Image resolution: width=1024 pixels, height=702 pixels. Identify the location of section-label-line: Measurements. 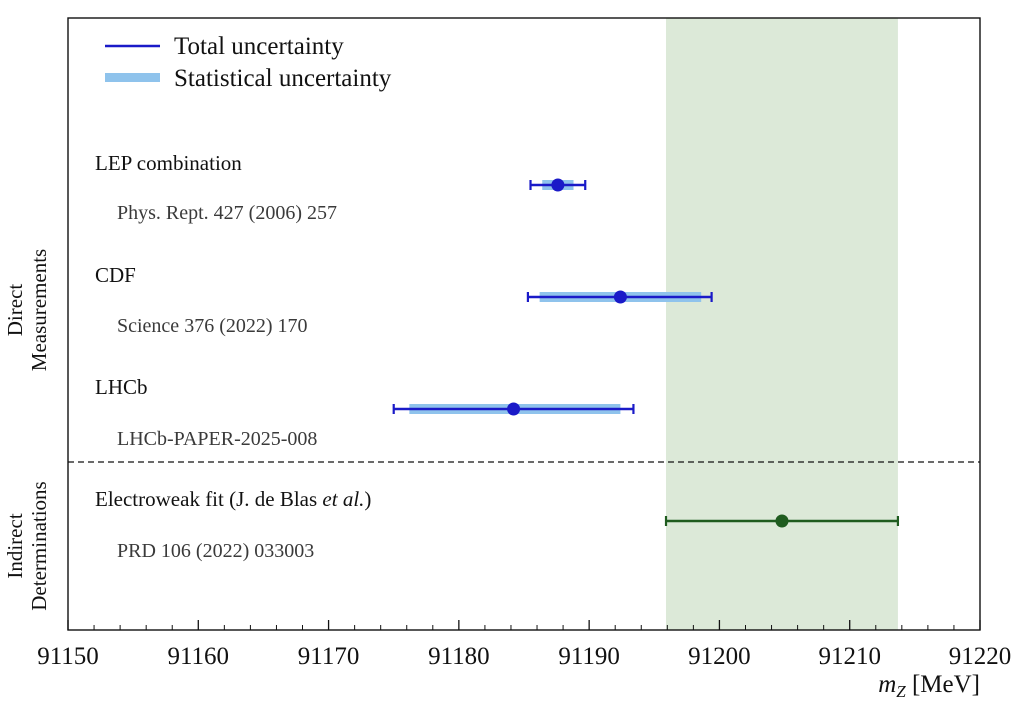
(39, 310).